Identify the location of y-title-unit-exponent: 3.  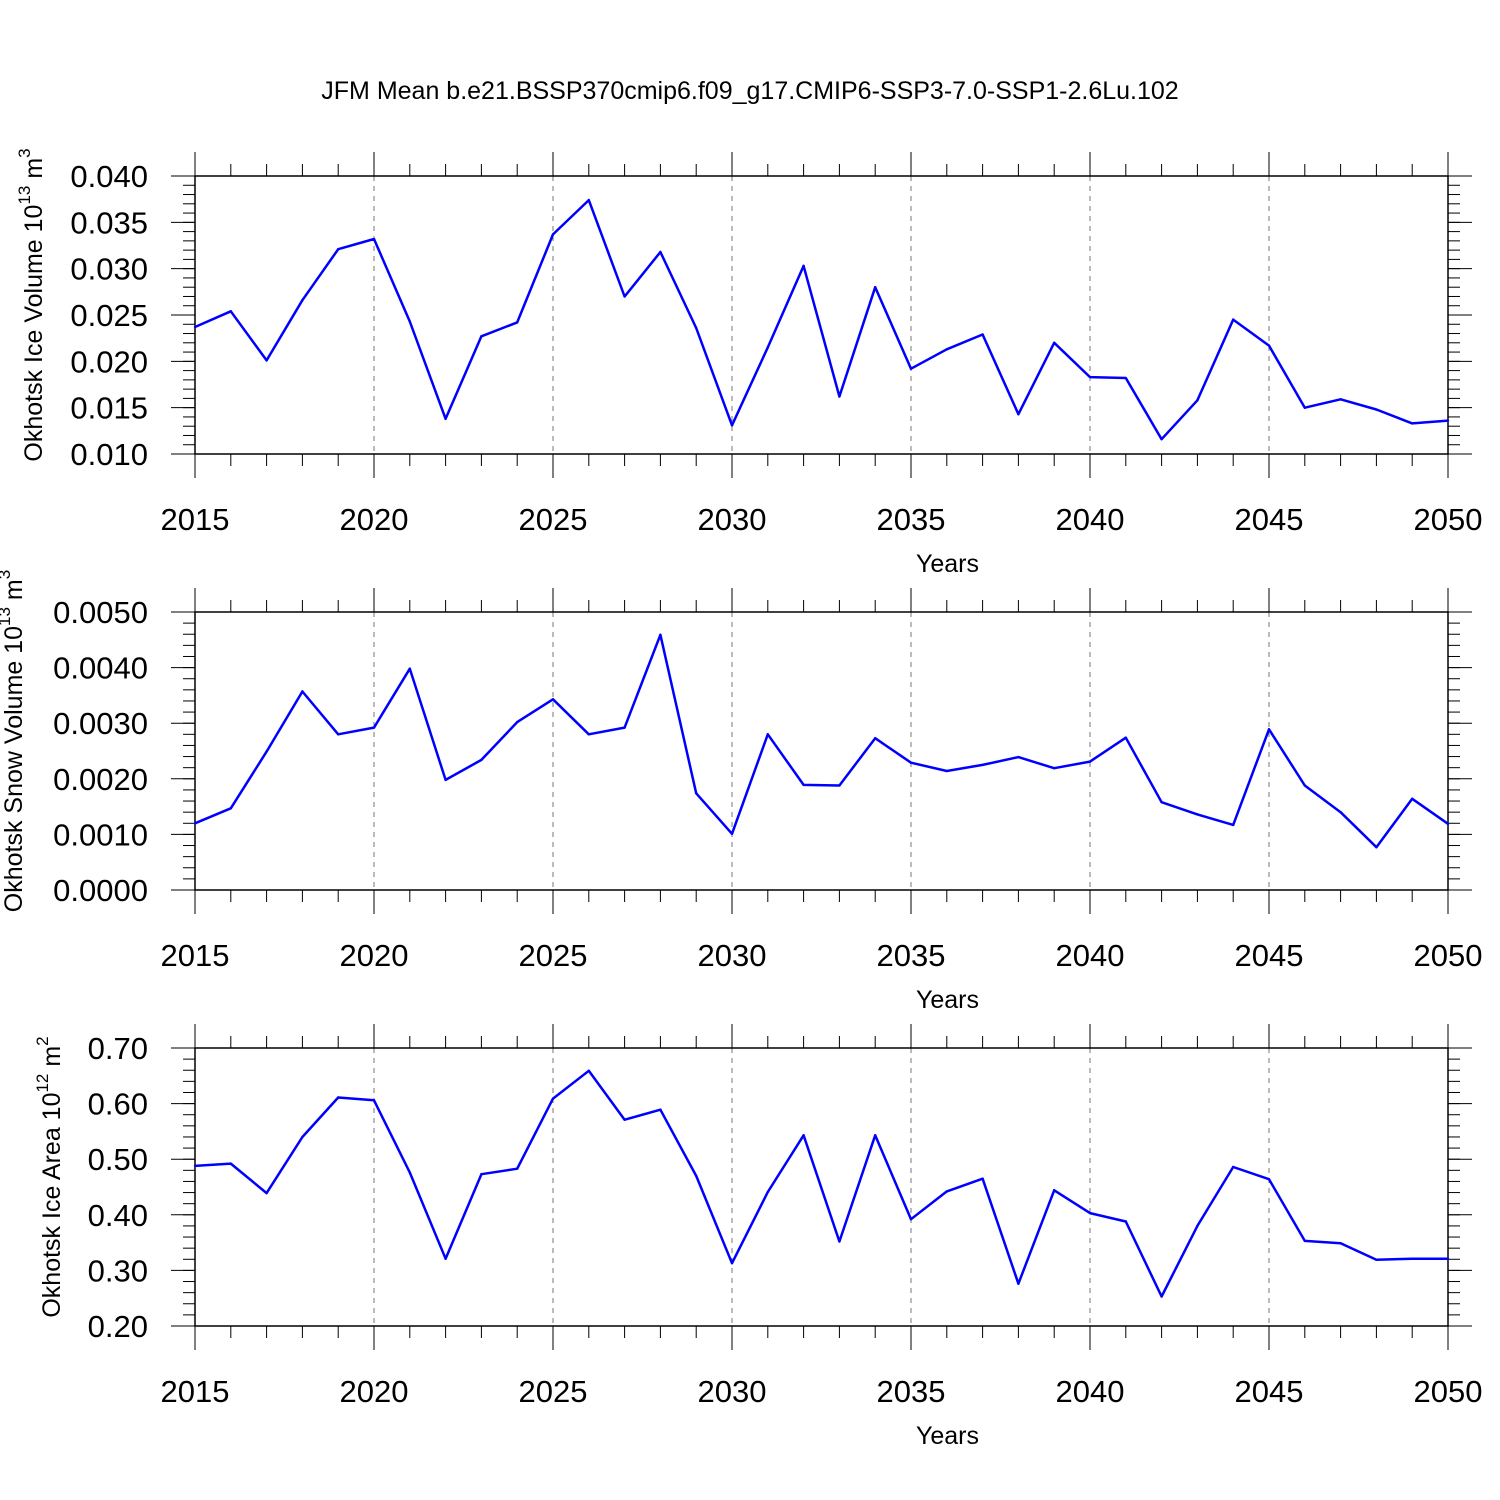
(7, 574).